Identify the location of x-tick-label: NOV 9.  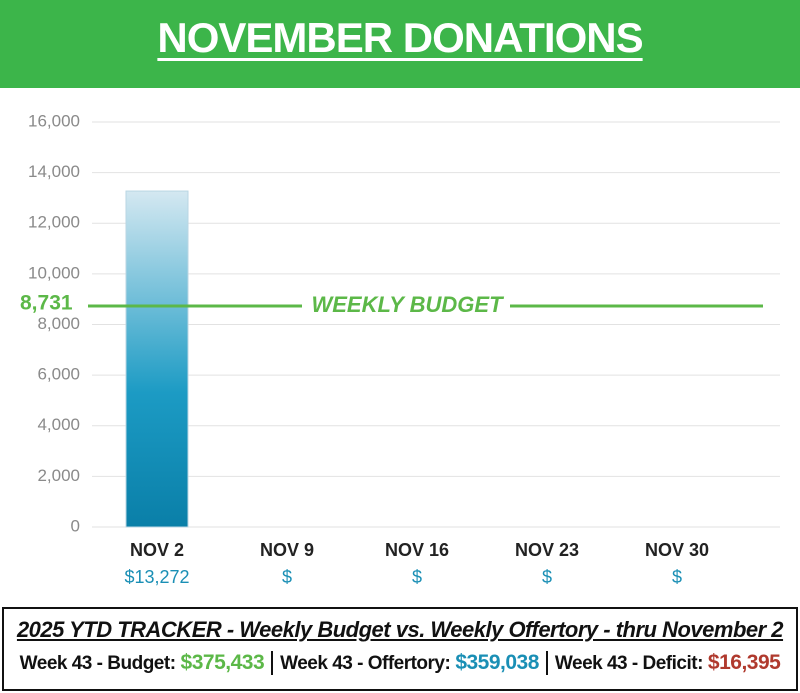
(287, 550).